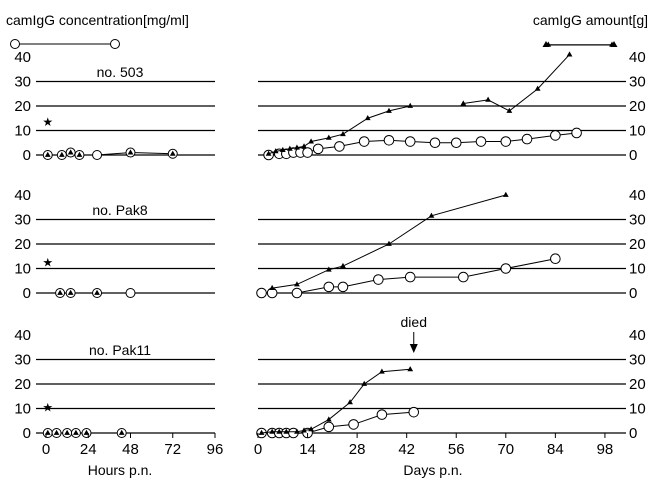  I want to click on left-y-axis-label: camIgG concentration[mg/ml], so click(97, 20).